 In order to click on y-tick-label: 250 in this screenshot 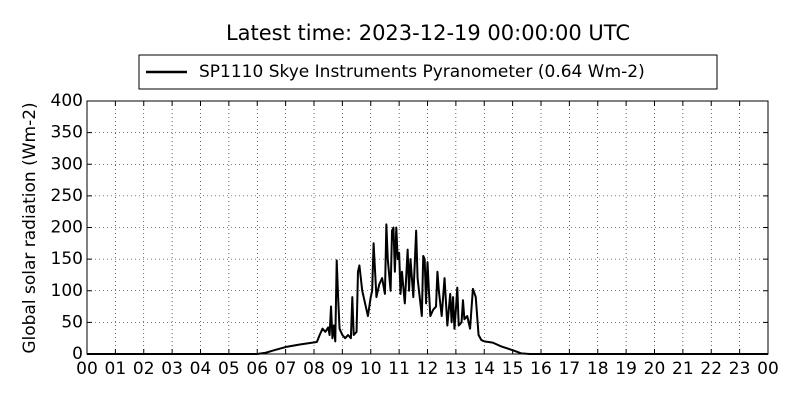, I will do `click(67, 196)`.